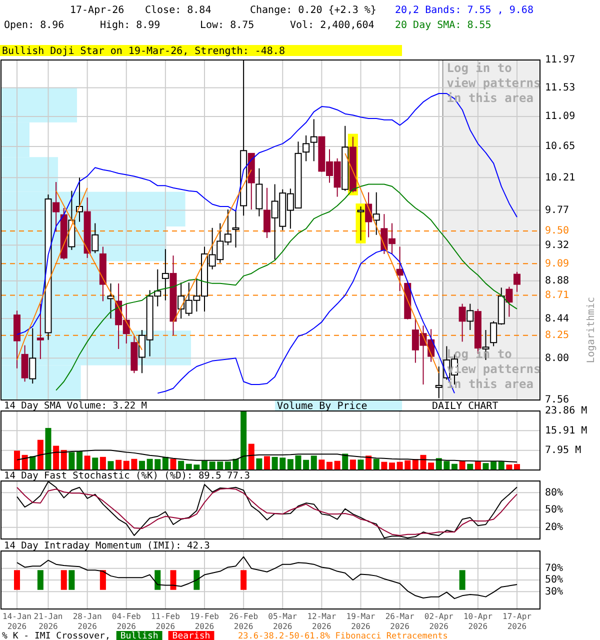 The image size is (600, 640). What do you see at coordinates (165, 621) in the screenshot?
I see `x-tick-label: 11-Feb 2026` at bounding box center [165, 621].